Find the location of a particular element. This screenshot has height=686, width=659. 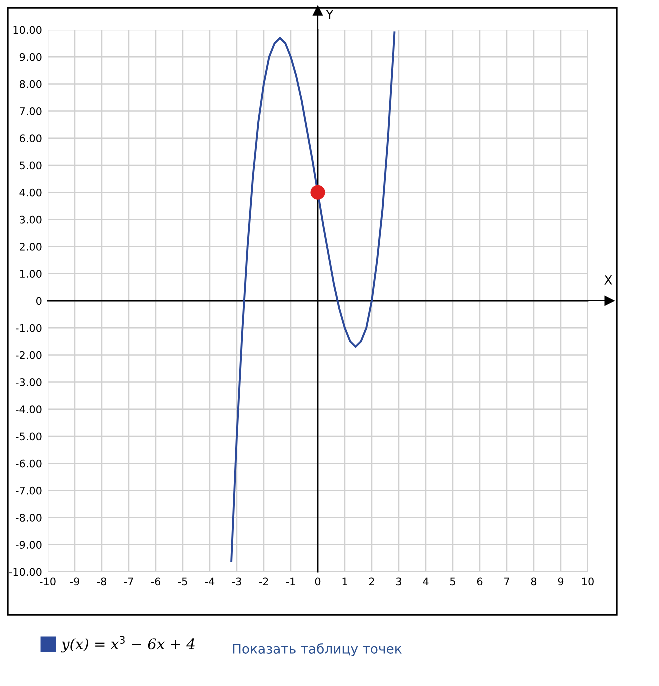

x-tick-label: 9 is located at coordinates (561, 582).